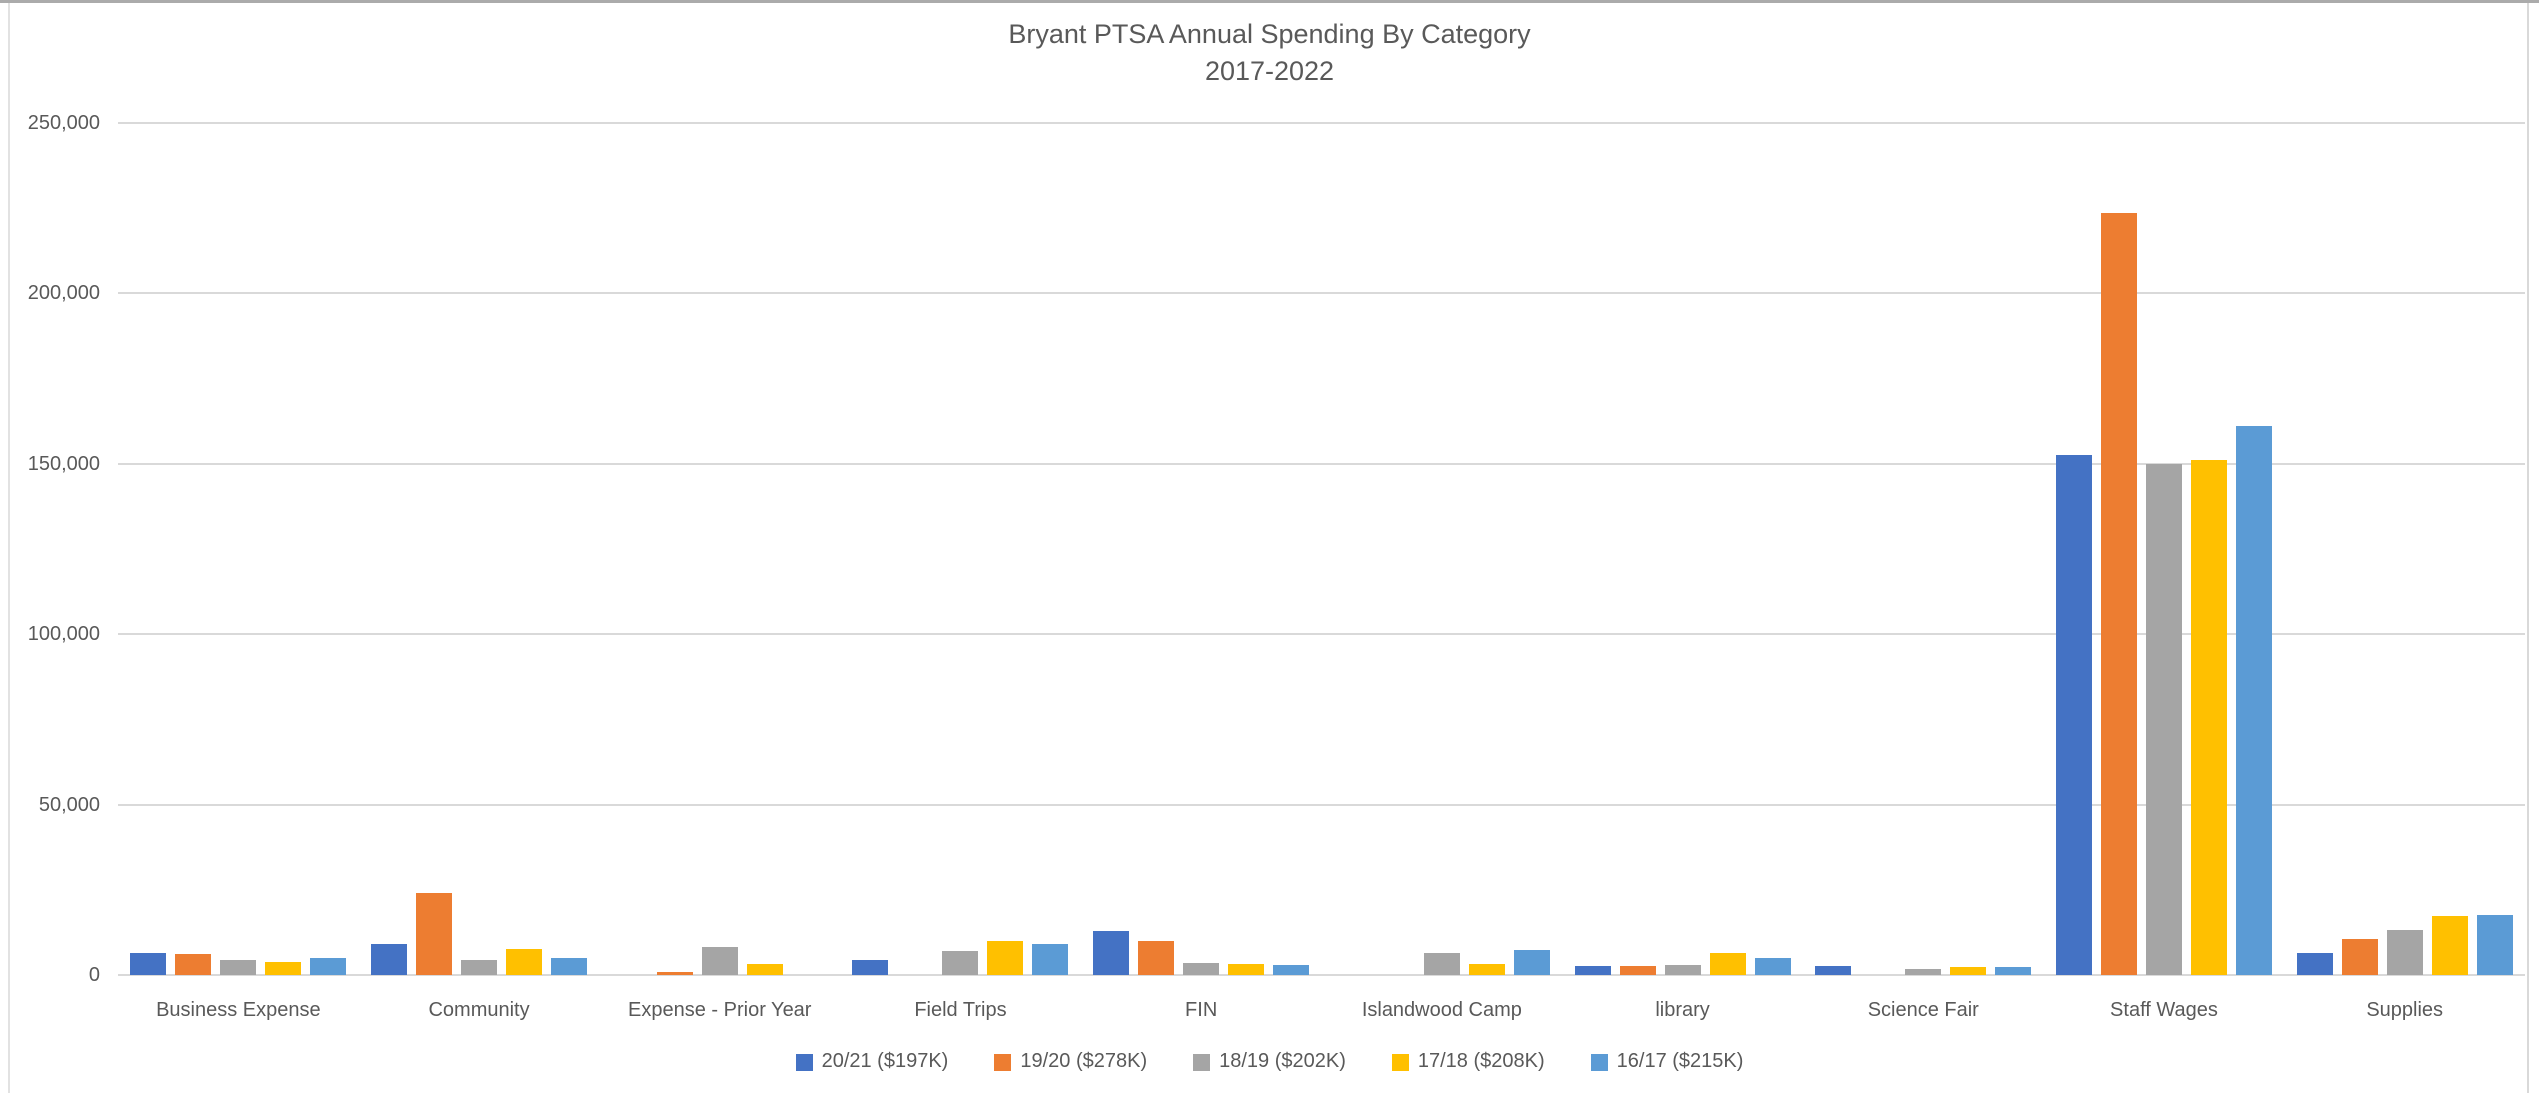 The image size is (2539, 1093). Describe the element at coordinates (1682, 1010) in the screenshot. I see `category-label: library` at that location.